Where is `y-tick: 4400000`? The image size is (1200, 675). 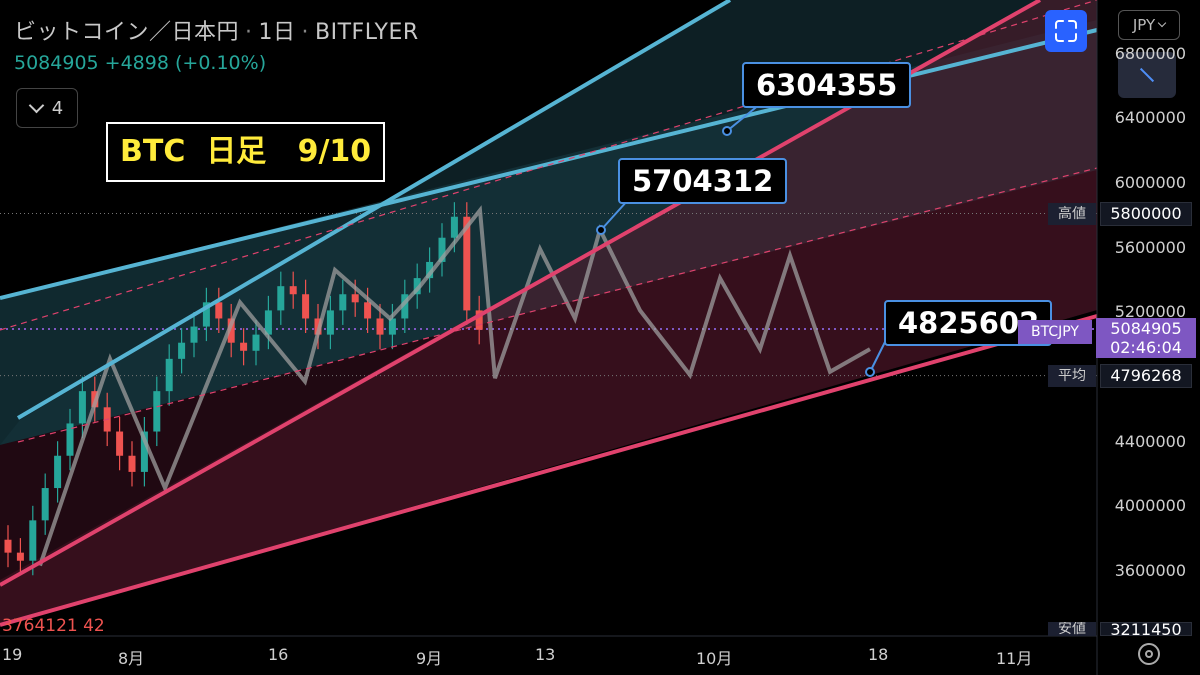
y-tick: 4400000 is located at coordinates (1150, 441).